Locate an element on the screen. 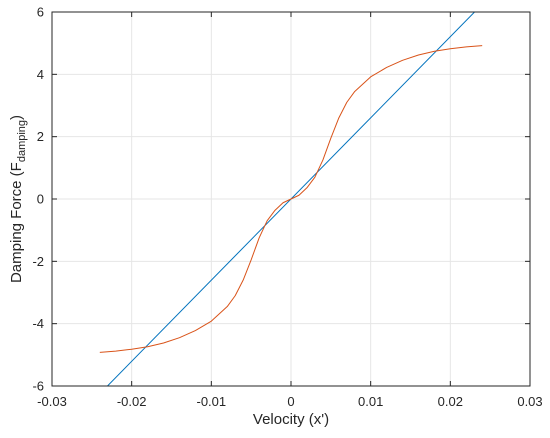 This screenshot has height=438, width=550. y-tick-label: 4 is located at coordinates (40, 74).